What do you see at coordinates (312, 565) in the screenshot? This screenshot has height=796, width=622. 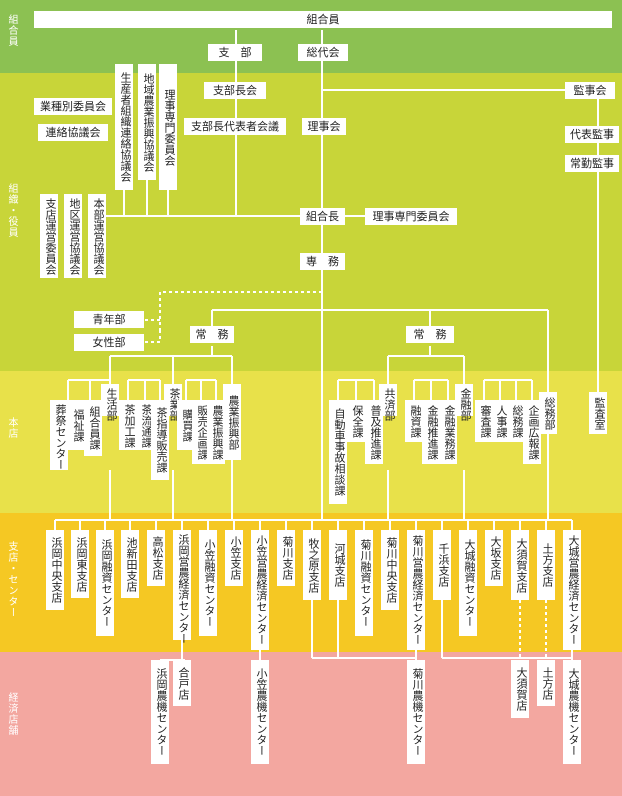 I see `node-branch: 牧之原支店` at bounding box center [312, 565].